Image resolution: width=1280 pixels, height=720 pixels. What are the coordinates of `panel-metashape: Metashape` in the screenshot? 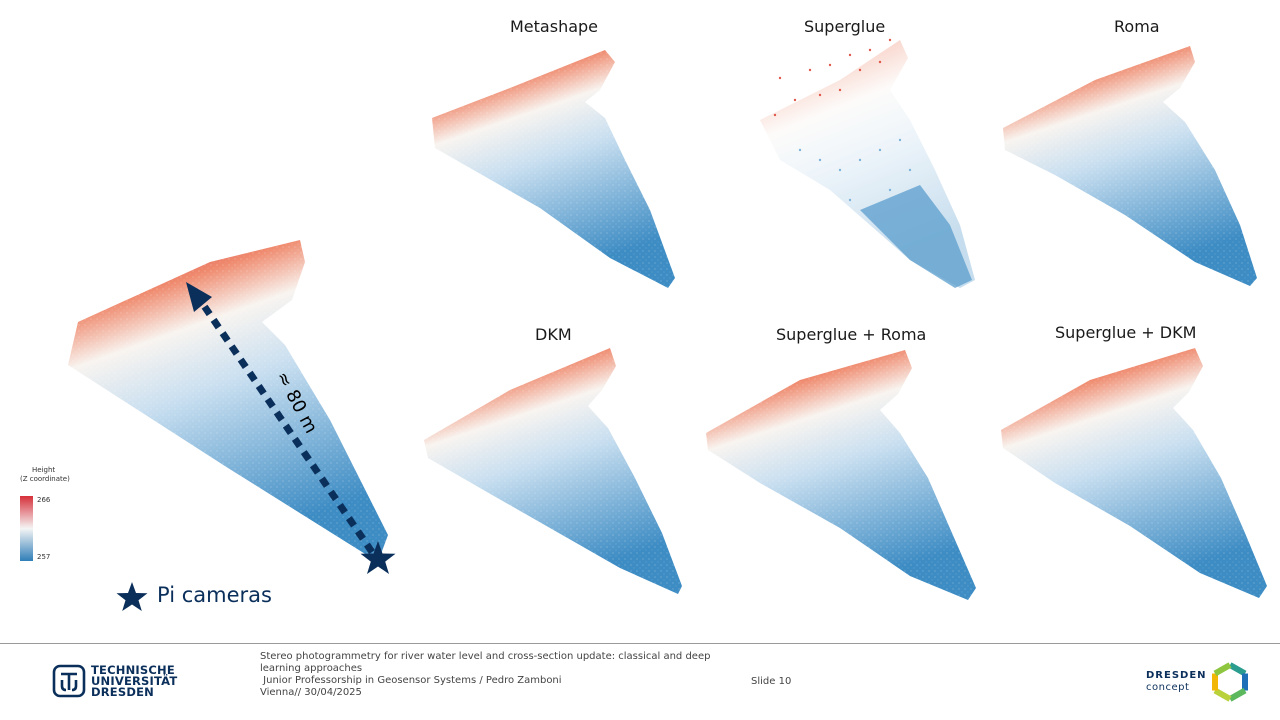 It's located at (560, 155).